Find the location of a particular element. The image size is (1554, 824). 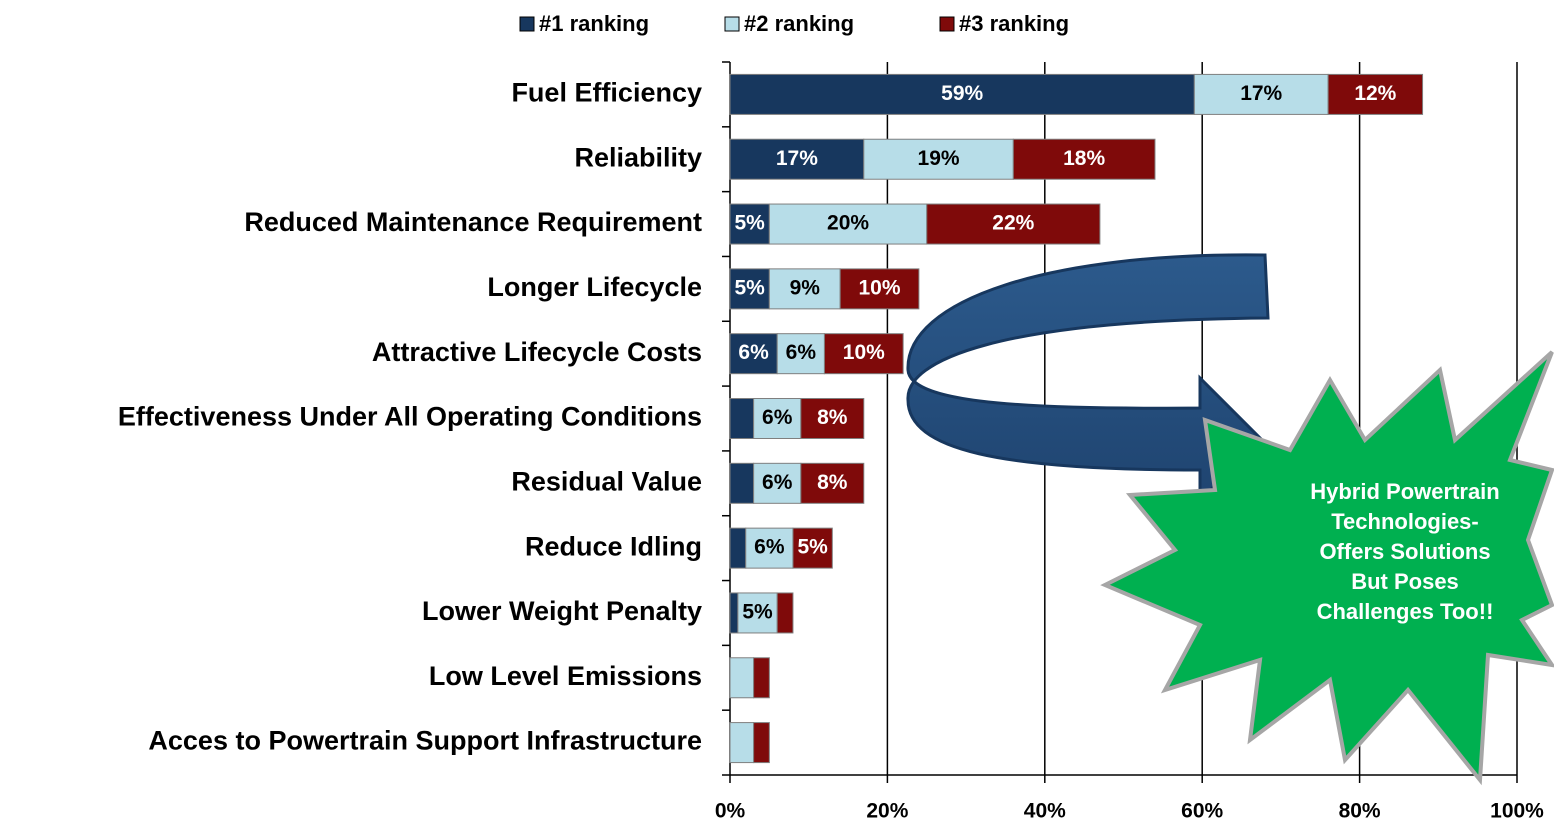

x-tick-label: 80% is located at coordinates (1360, 811).